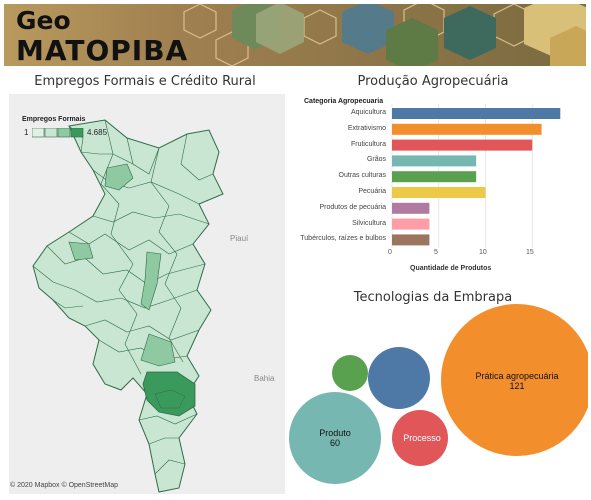  What do you see at coordinates (362, 176) in the screenshot?
I see `bar-label-4: Outras culturas` at bounding box center [362, 176].